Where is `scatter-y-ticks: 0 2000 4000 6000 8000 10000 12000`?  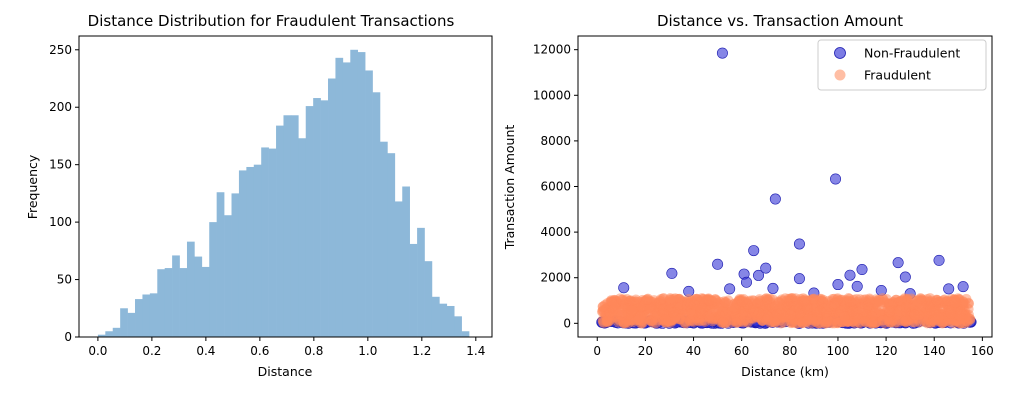 scatter-y-ticks: 0 2000 4000 6000 8000 10000 12000 is located at coordinates (555, 186).